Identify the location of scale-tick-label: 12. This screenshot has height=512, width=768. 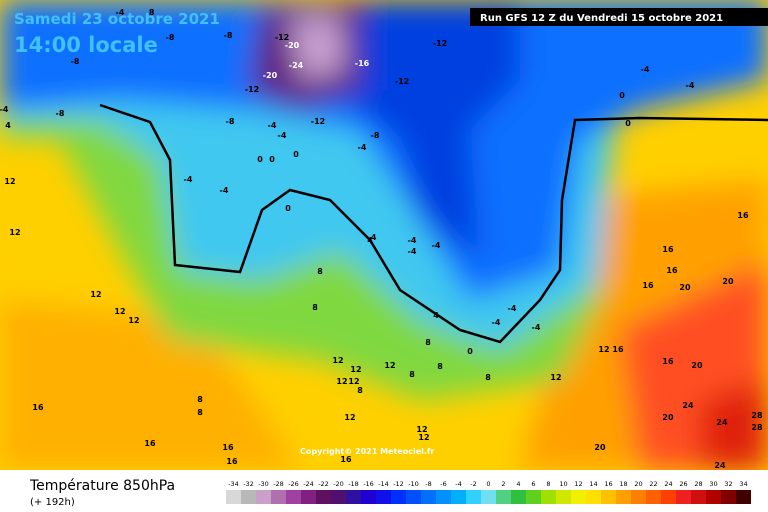
(578, 484).